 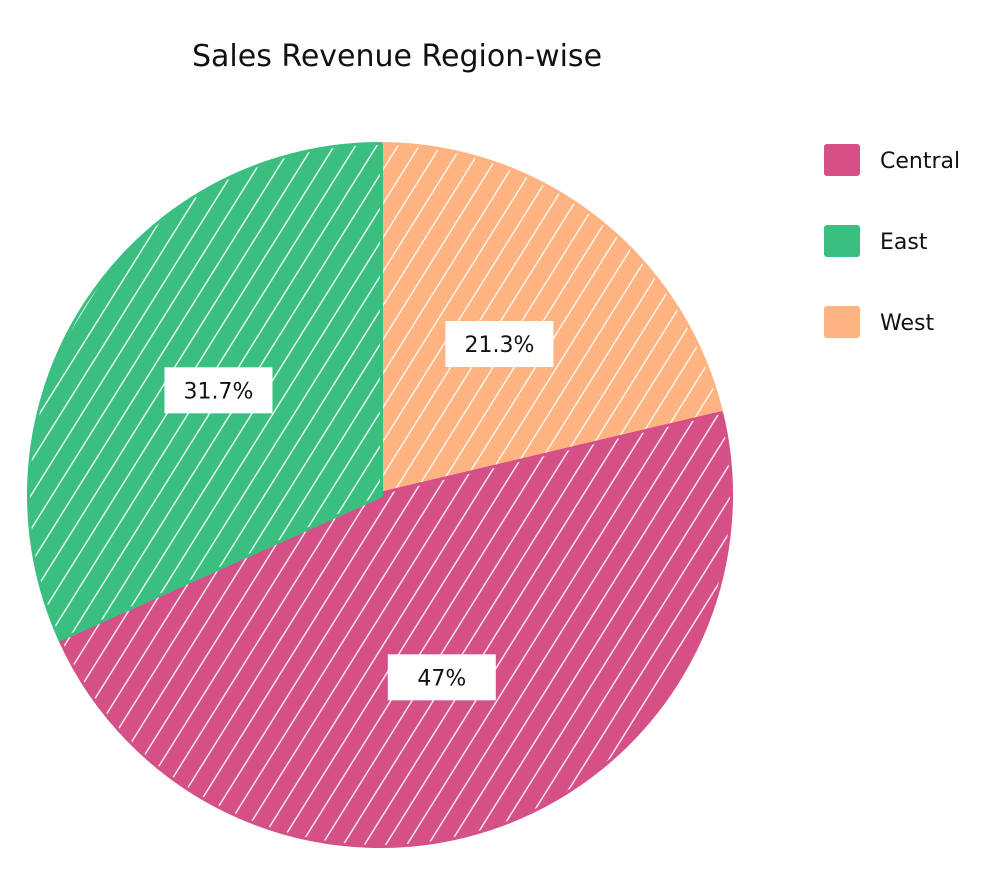 I want to click on legend-swatch-east, so click(x=842, y=241).